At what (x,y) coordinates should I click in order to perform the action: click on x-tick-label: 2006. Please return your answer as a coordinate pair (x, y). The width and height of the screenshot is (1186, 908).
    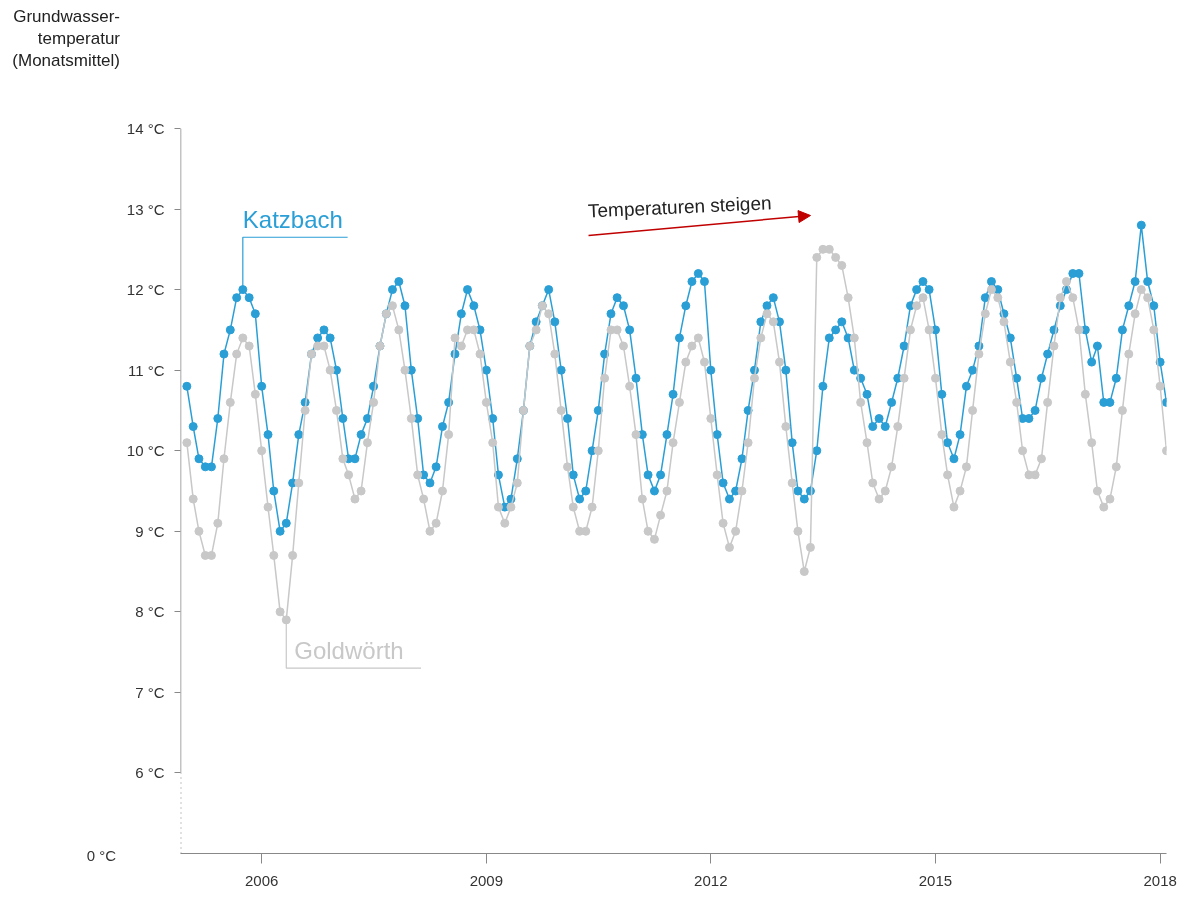
    Looking at the image, I should click on (261, 880).